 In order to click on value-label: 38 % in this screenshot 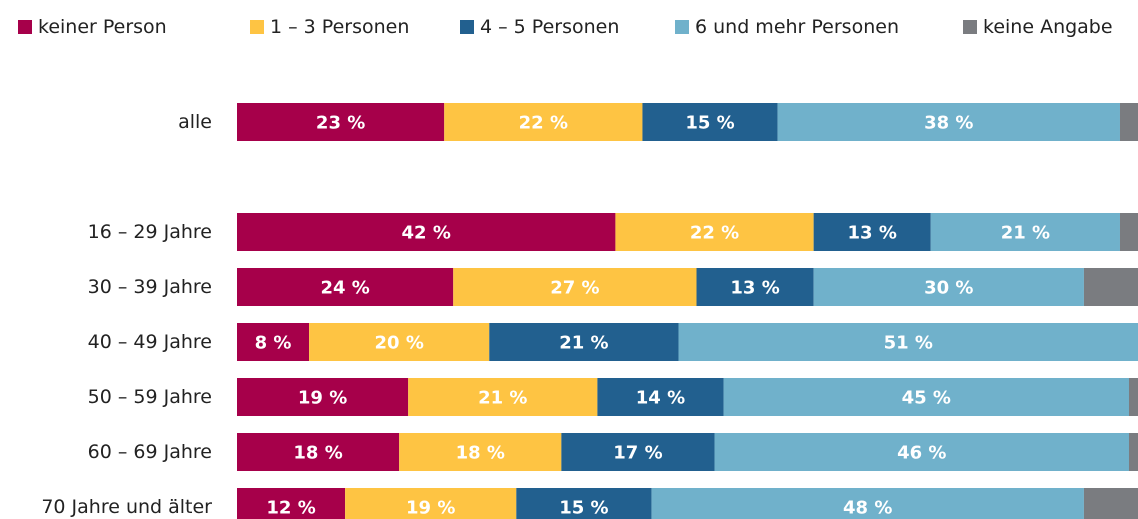, I will do `click(948, 123)`.